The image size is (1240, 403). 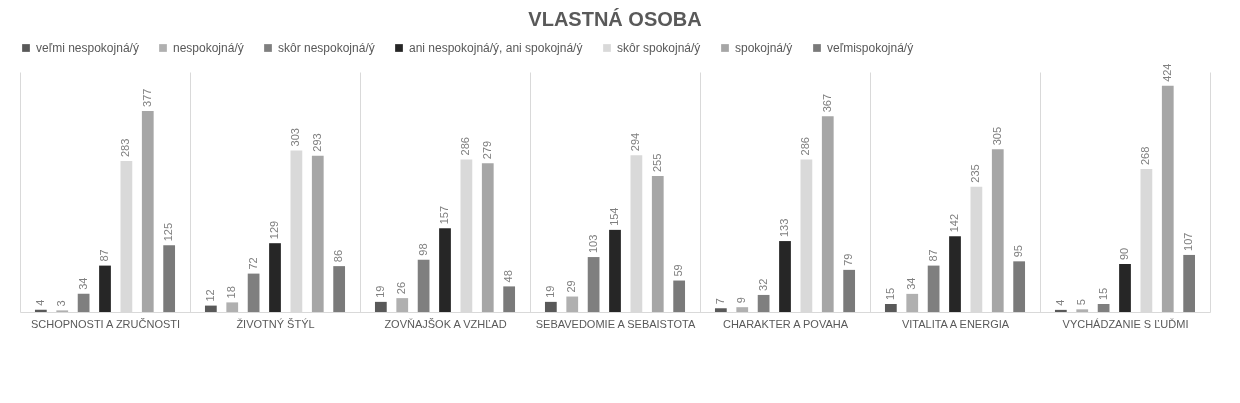 What do you see at coordinates (326, 48) in the screenshot?
I see `legend-label: skôr nespokojná/ý` at bounding box center [326, 48].